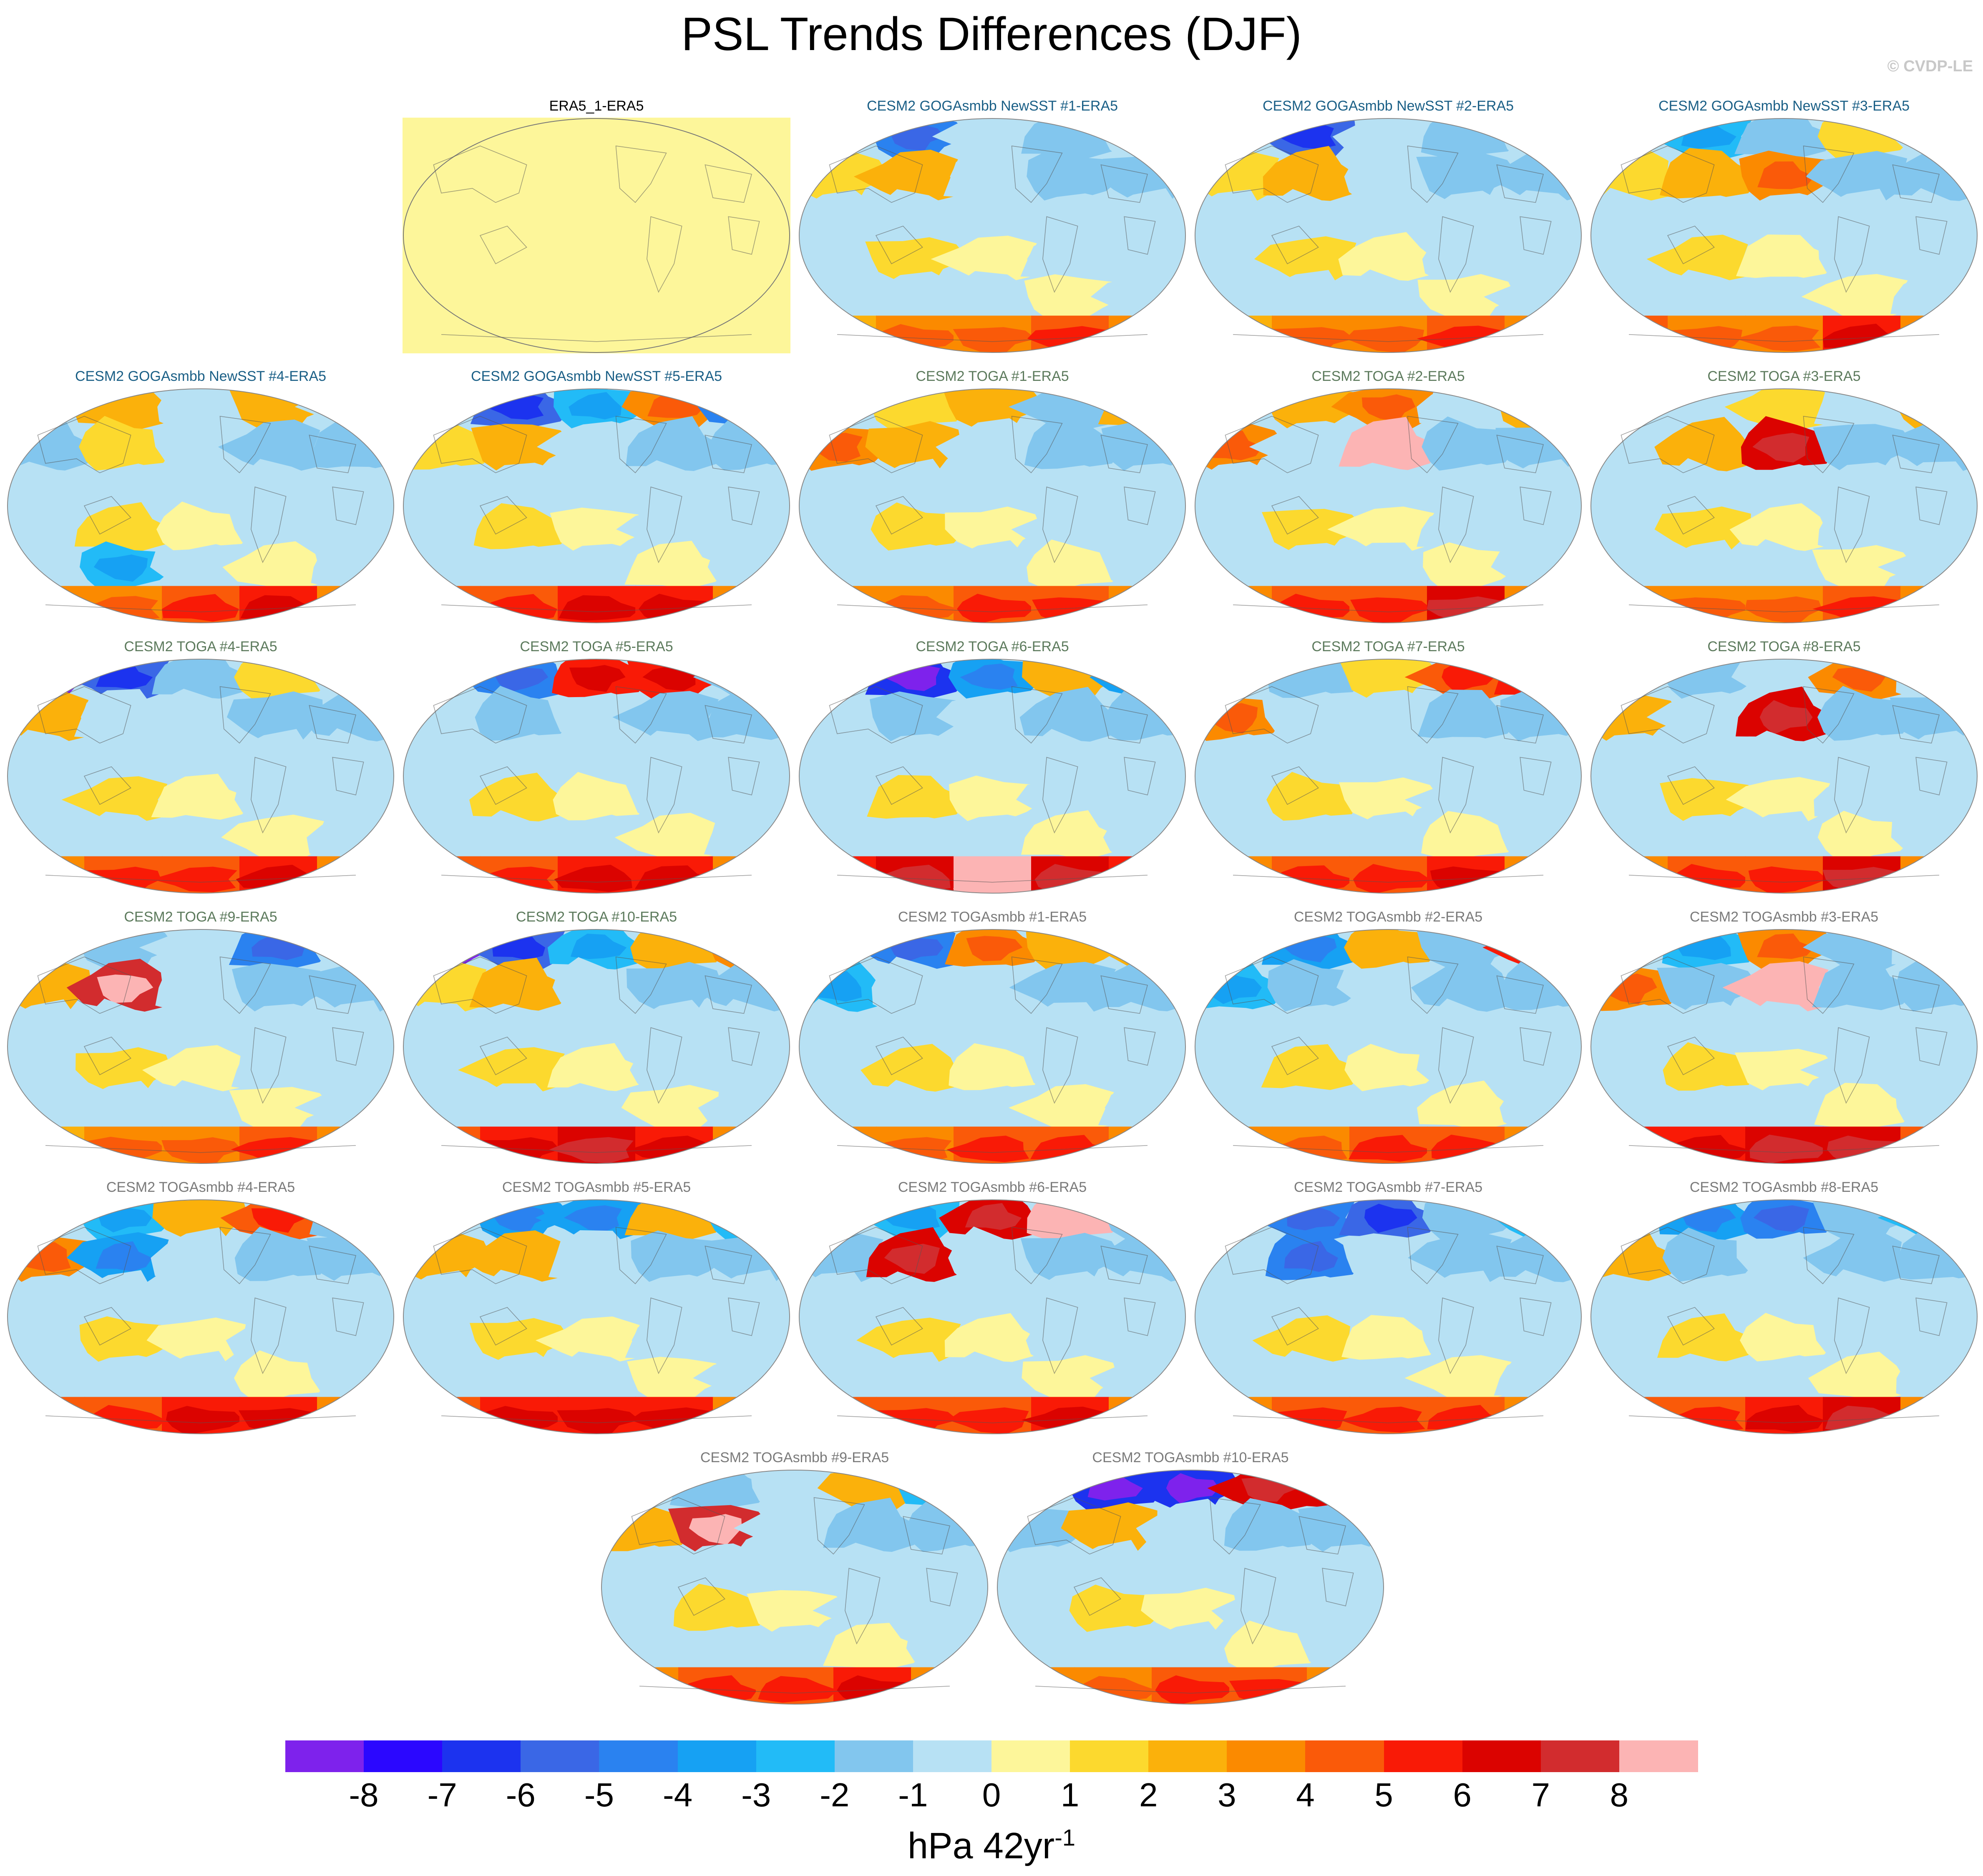  Describe the element at coordinates (992, 917) in the screenshot. I see `map-panel-title: CESM2 TOGAsmbb #1-ERA5` at that location.